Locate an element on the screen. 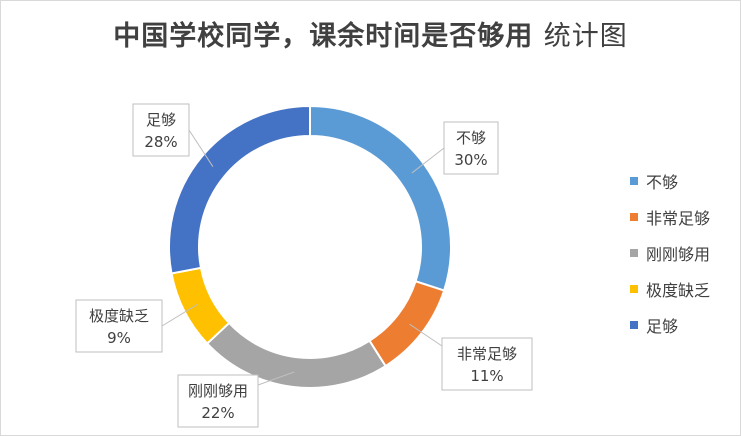 This screenshot has height=436, width=741. callout-value-label: 28% is located at coordinates (160, 142).